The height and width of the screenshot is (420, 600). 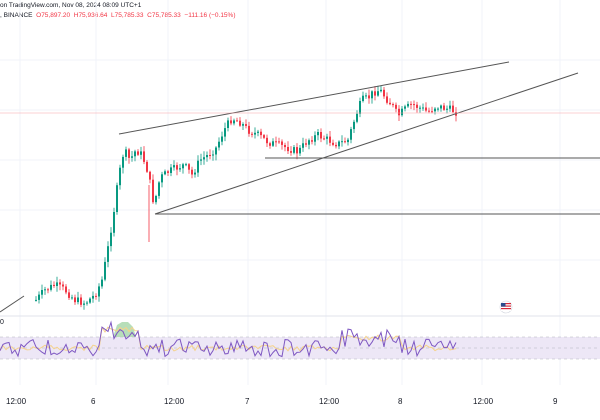 I want to click on rsi-panel: 0, so click(x=300, y=339).